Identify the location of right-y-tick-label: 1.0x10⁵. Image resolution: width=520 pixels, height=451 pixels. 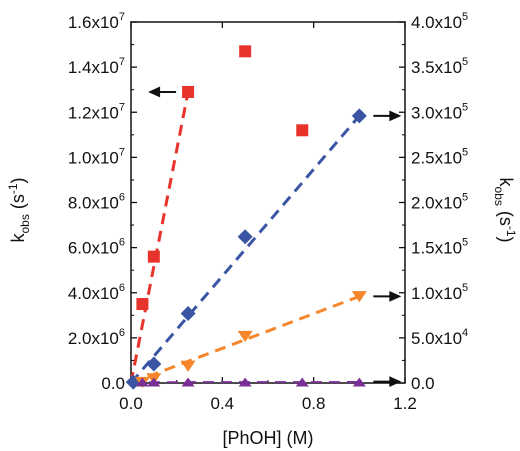
(439, 292).